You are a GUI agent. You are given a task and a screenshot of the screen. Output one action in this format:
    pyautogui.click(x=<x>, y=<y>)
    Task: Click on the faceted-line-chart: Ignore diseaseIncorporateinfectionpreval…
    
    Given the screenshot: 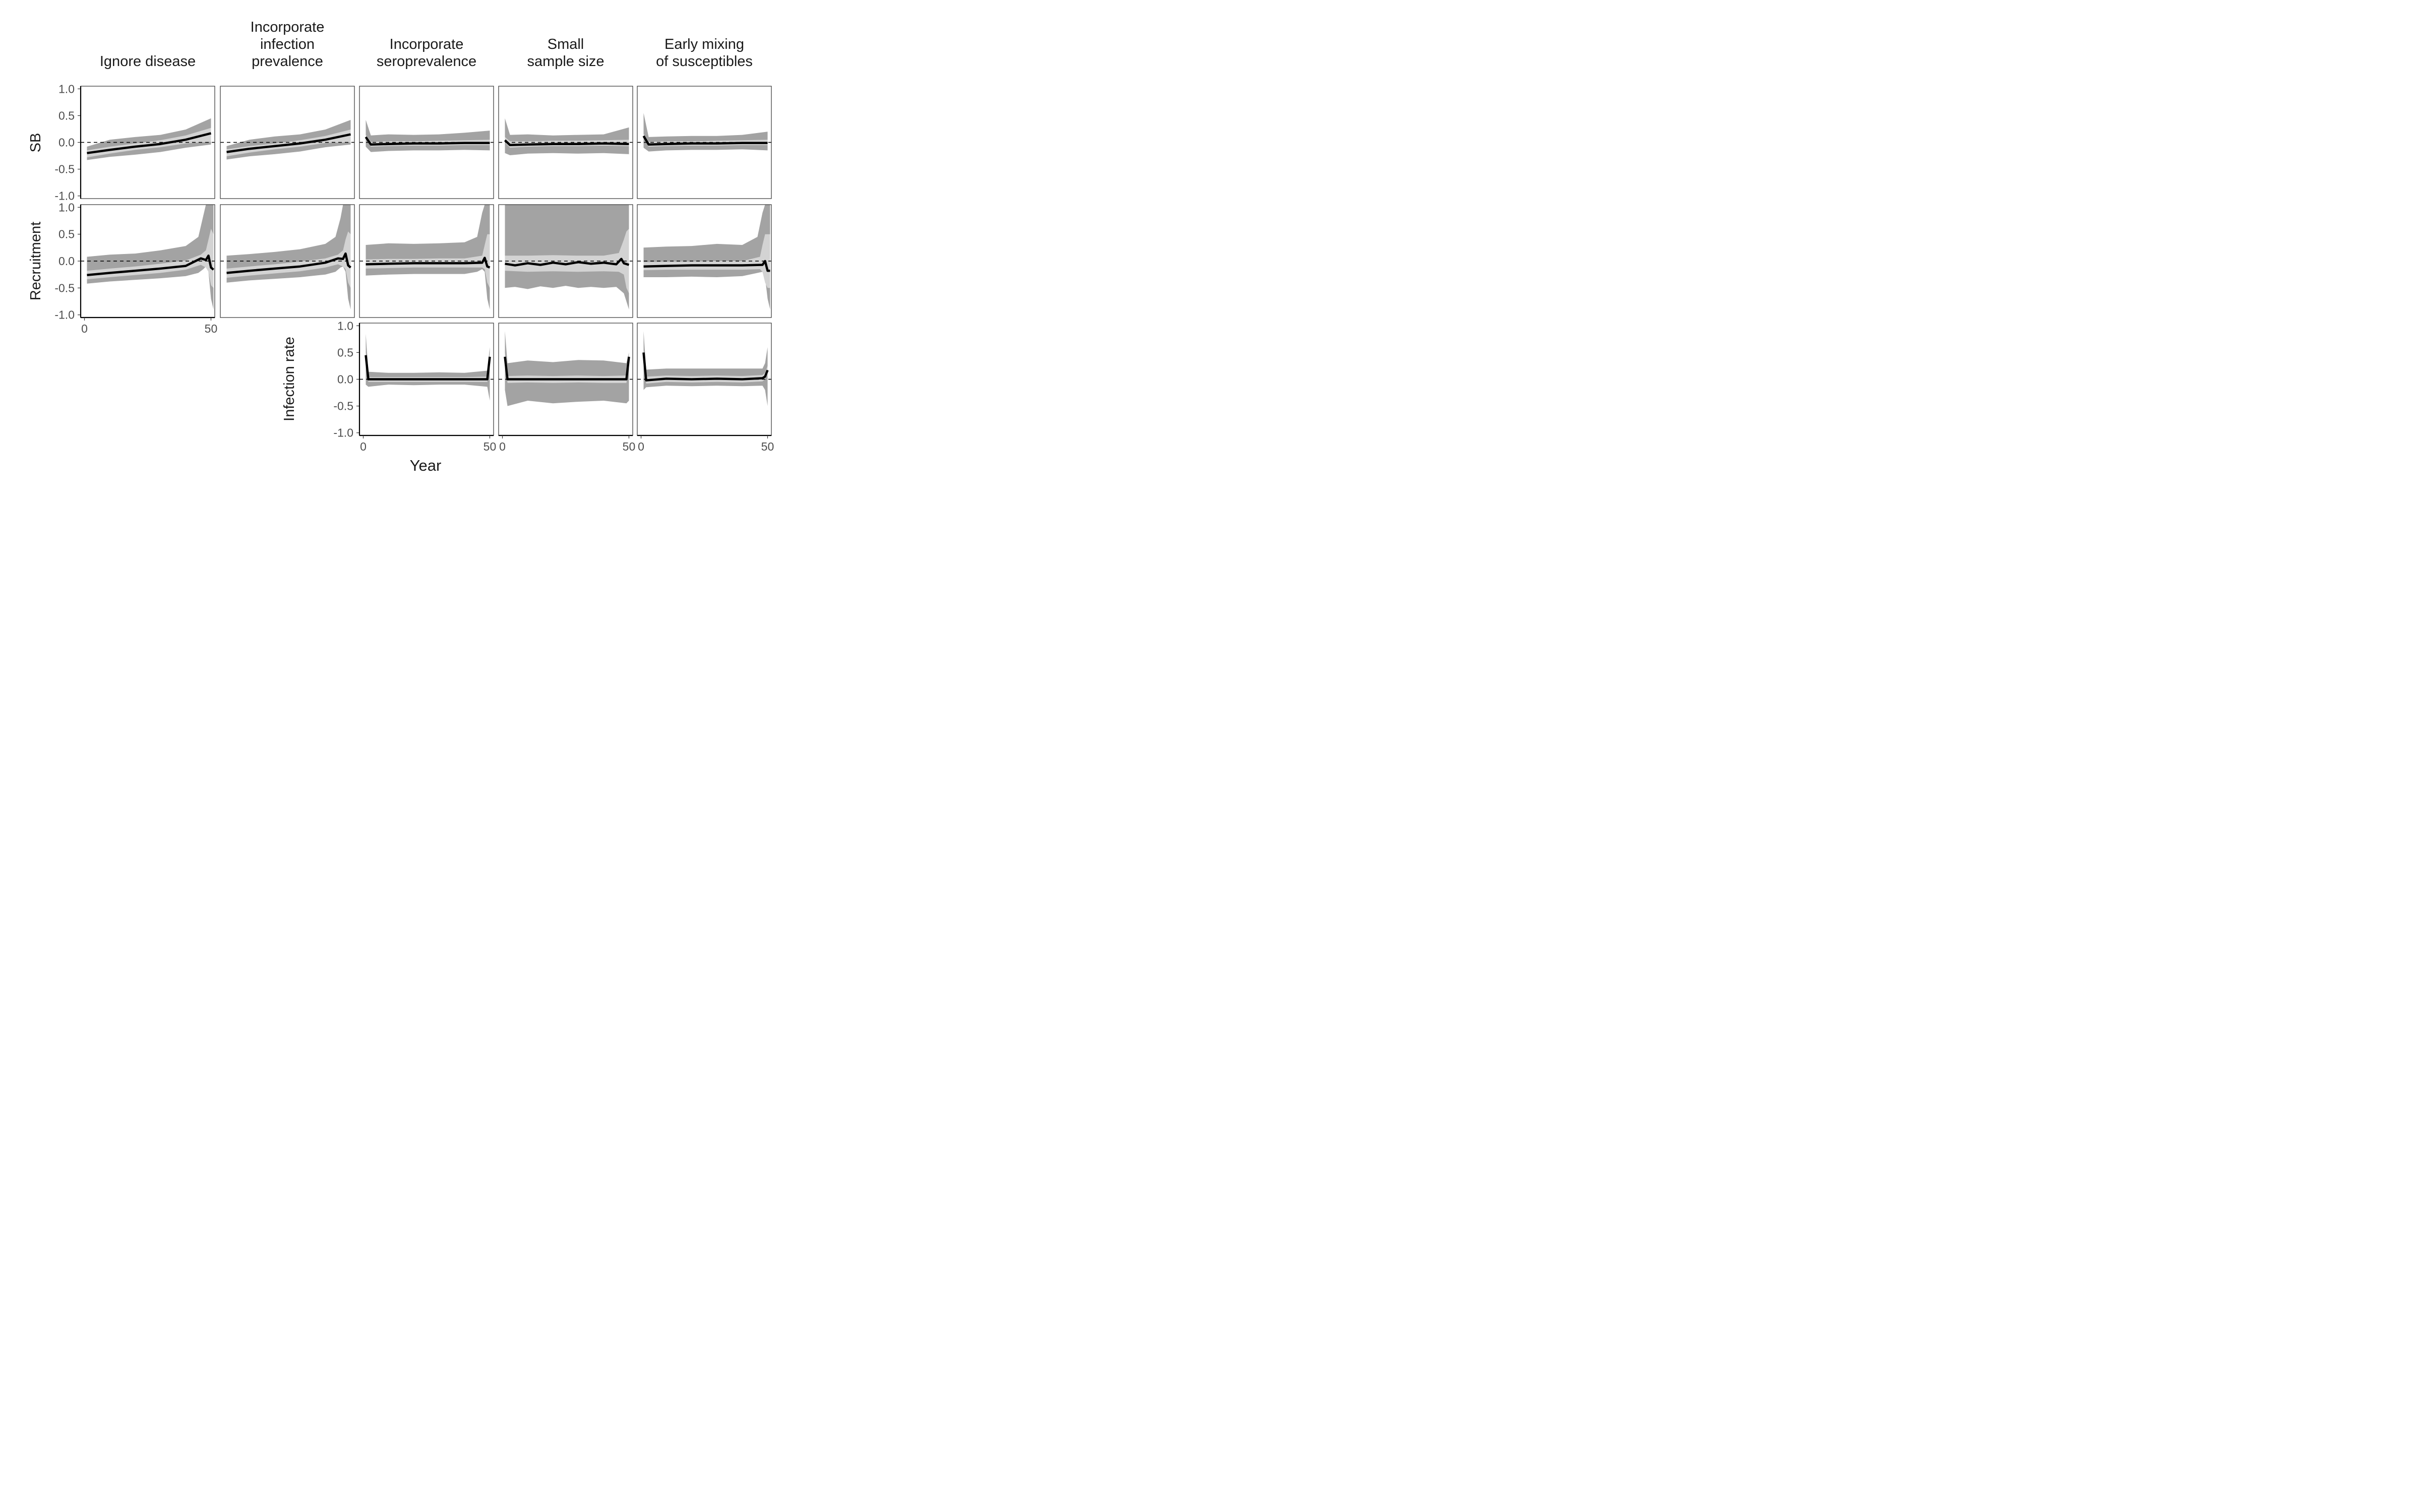 What is the action you would take?
    pyautogui.click(x=401, y=247)
    